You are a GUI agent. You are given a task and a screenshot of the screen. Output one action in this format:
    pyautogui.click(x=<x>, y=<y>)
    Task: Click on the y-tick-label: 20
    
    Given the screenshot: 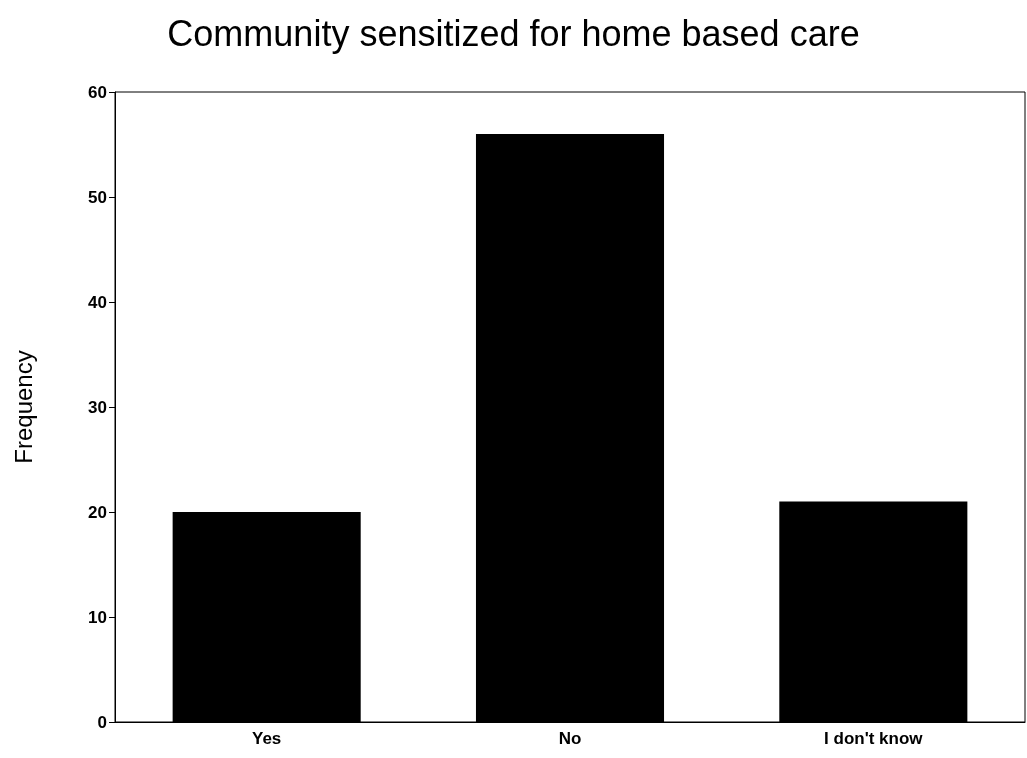 What is the action you would take?
    pyautogui.click(x=97, y=512)
    